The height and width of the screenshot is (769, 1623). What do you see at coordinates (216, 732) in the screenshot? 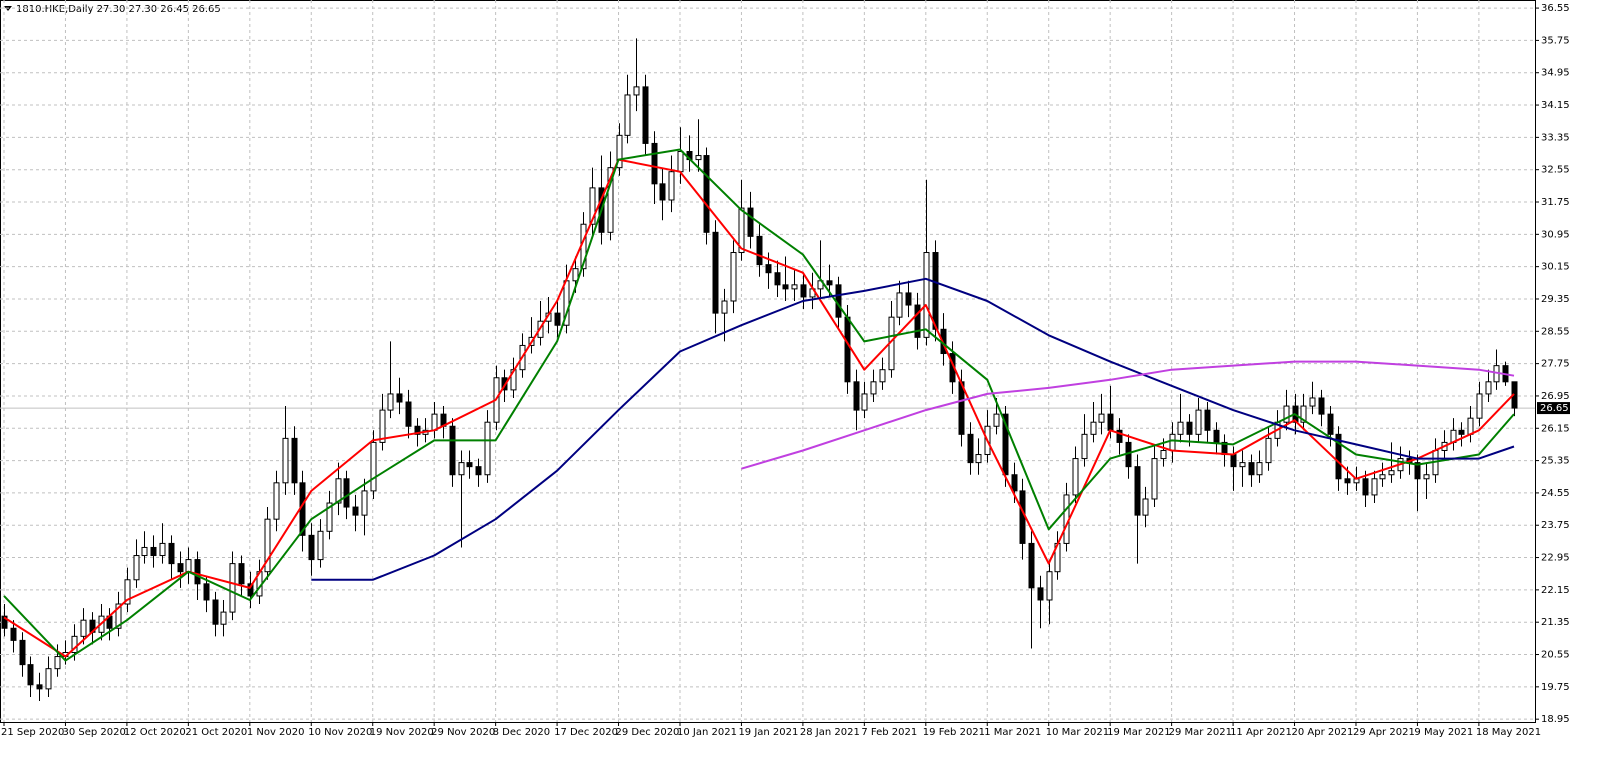
I see `x-tick-label: 21 Oct 2020` at bounding box center [216, 732].